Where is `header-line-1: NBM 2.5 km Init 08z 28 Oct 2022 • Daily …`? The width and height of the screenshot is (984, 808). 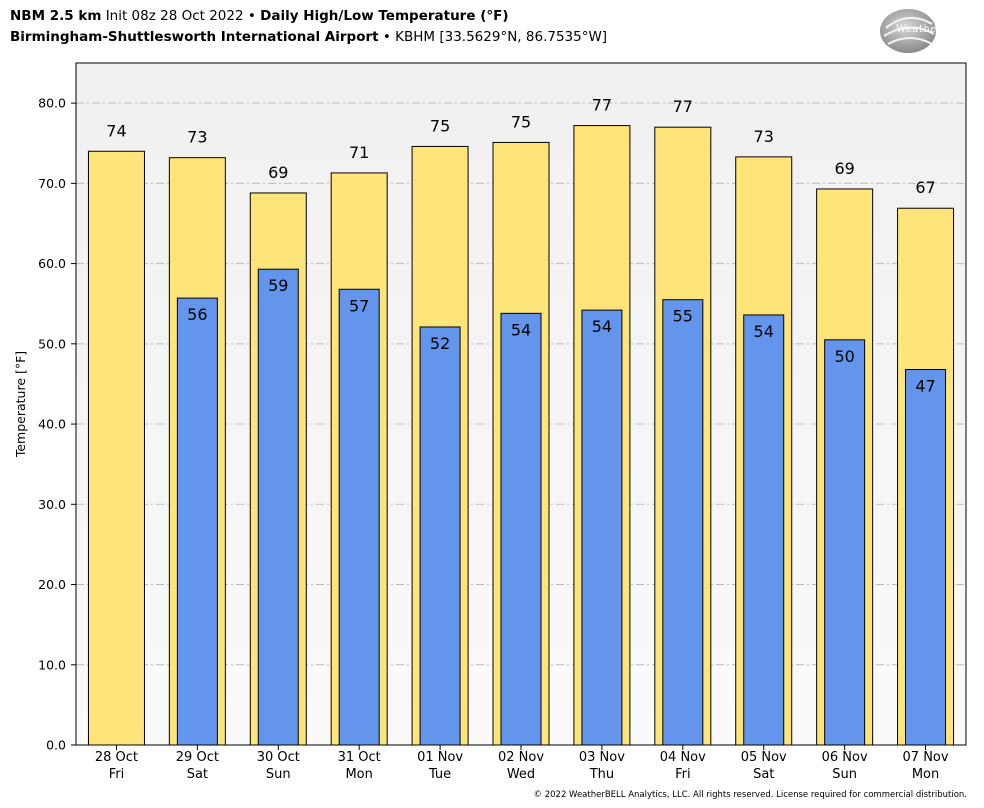
header-line-1: NBM 2.5 km Init 08z 28 Oct 2022 • Daily … is located at coordinates (308, 16).